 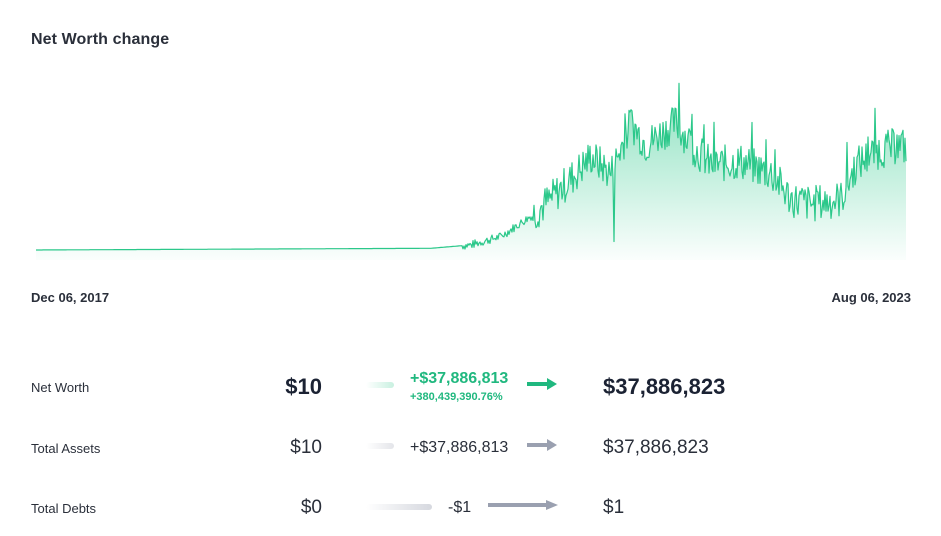 What do you see at coordinates (542, 384) in the screenshot?
I see `arrow-right-green-icon` at bounding box center [542, 384].